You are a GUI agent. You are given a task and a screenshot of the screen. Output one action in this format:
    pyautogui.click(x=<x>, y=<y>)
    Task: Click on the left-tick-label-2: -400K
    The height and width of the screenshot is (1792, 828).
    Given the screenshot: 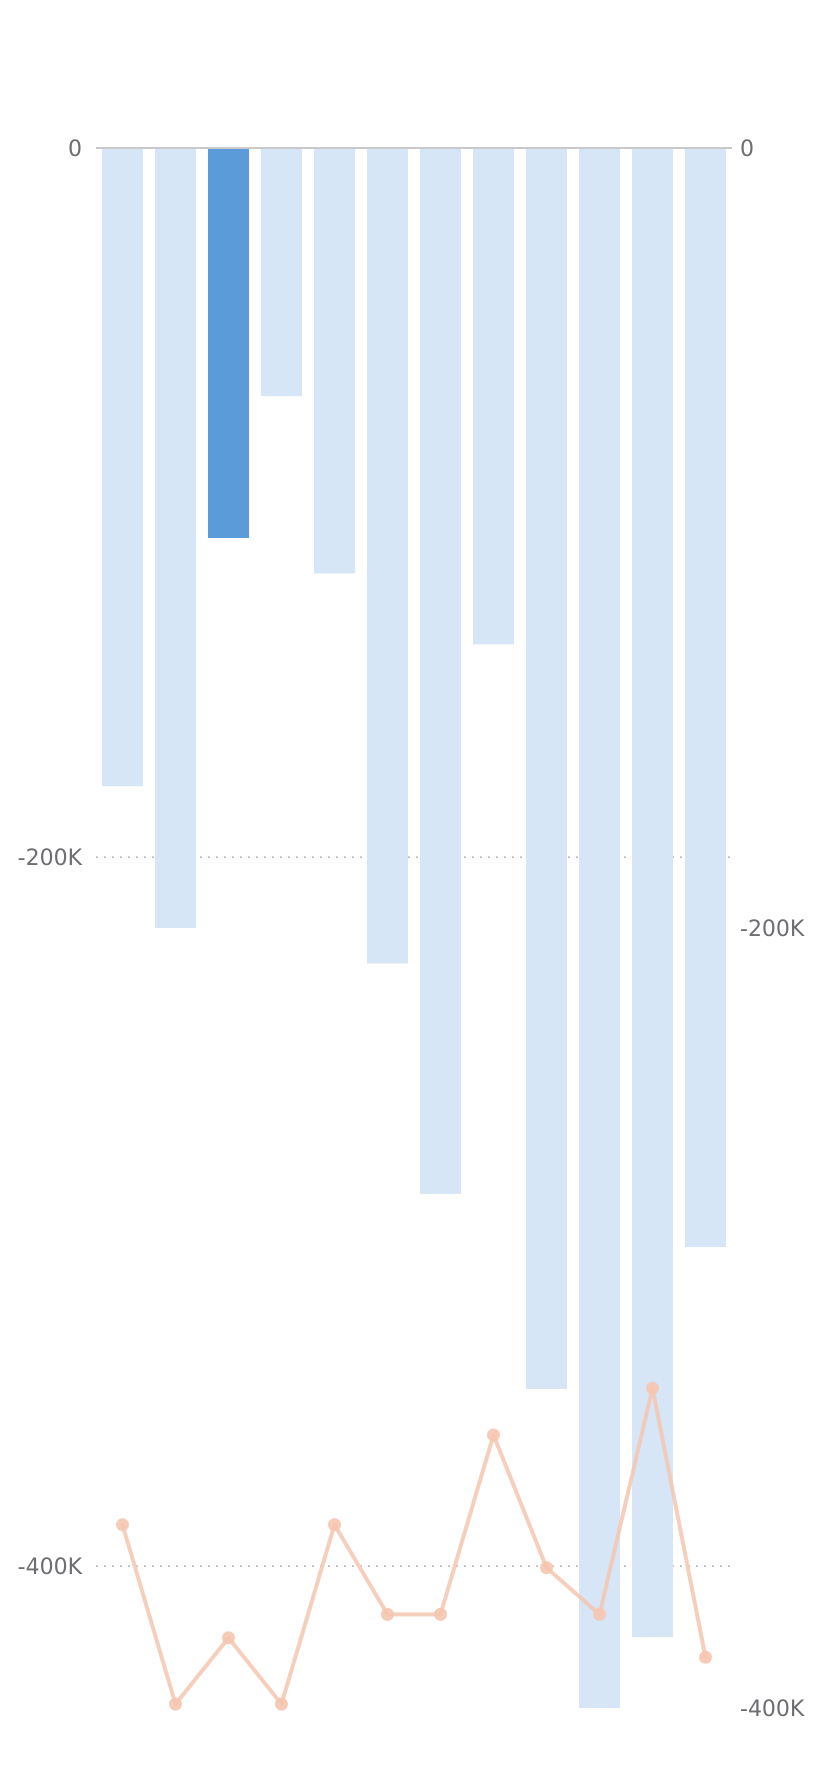 What is the action you would take?
    pyautogui.click(x=50, y=1567)
    